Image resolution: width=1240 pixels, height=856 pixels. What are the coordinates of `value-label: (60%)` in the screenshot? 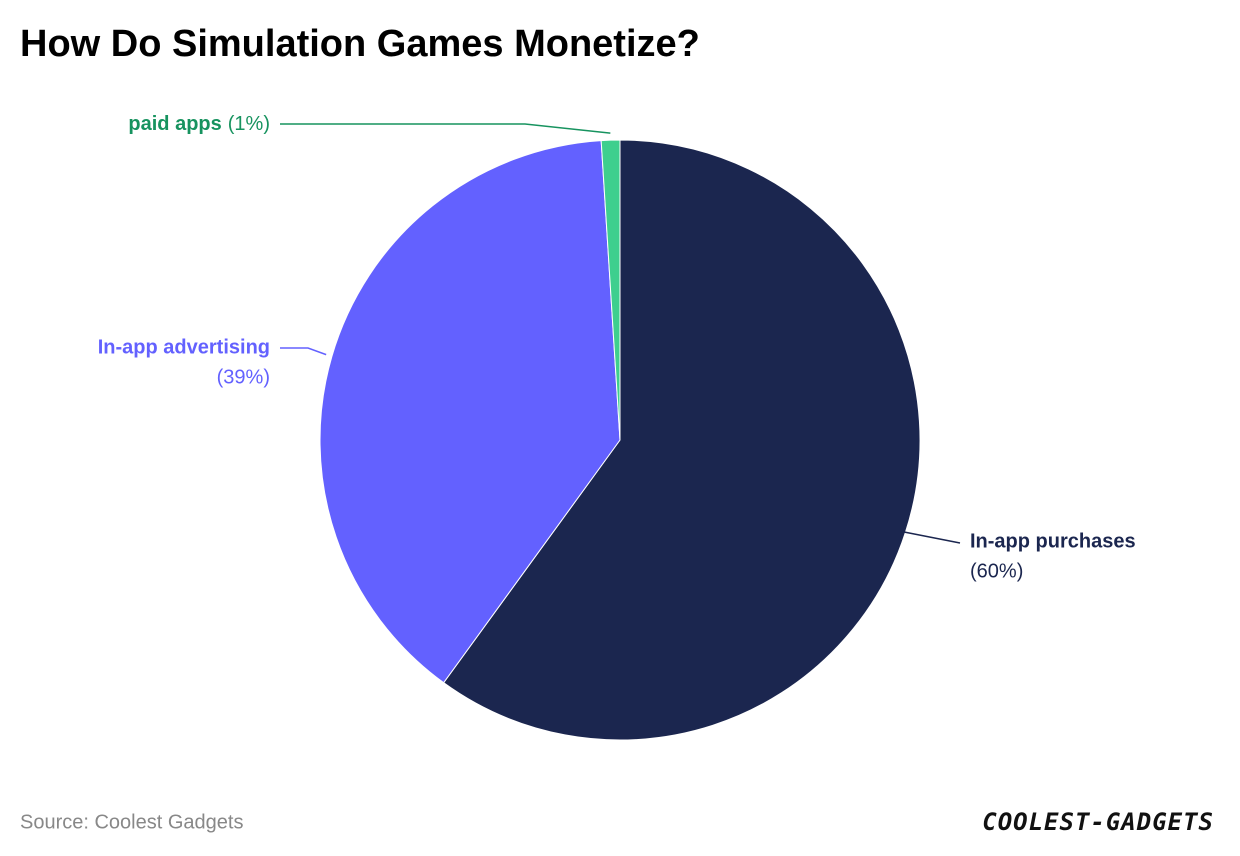 It's located at (996, 571).